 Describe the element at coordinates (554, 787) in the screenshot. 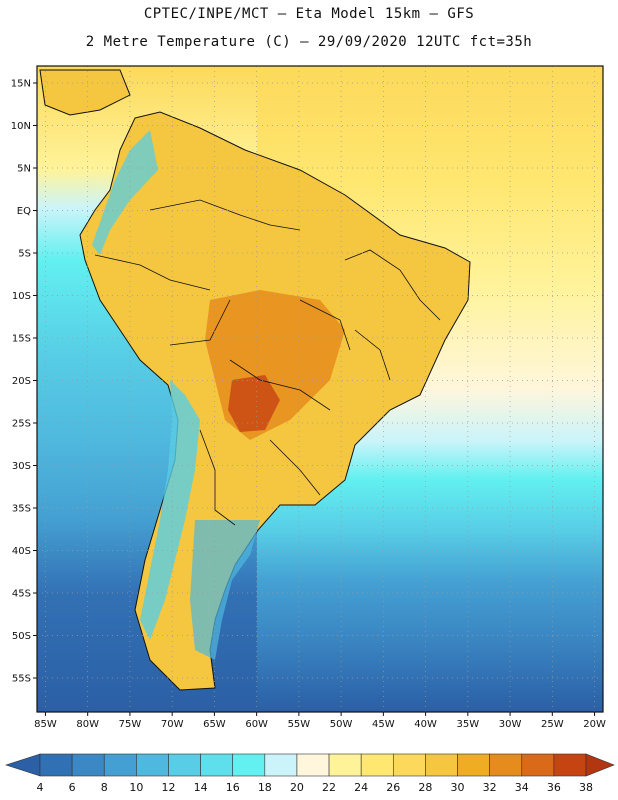

I see `colorbar-label: 36` at that location.